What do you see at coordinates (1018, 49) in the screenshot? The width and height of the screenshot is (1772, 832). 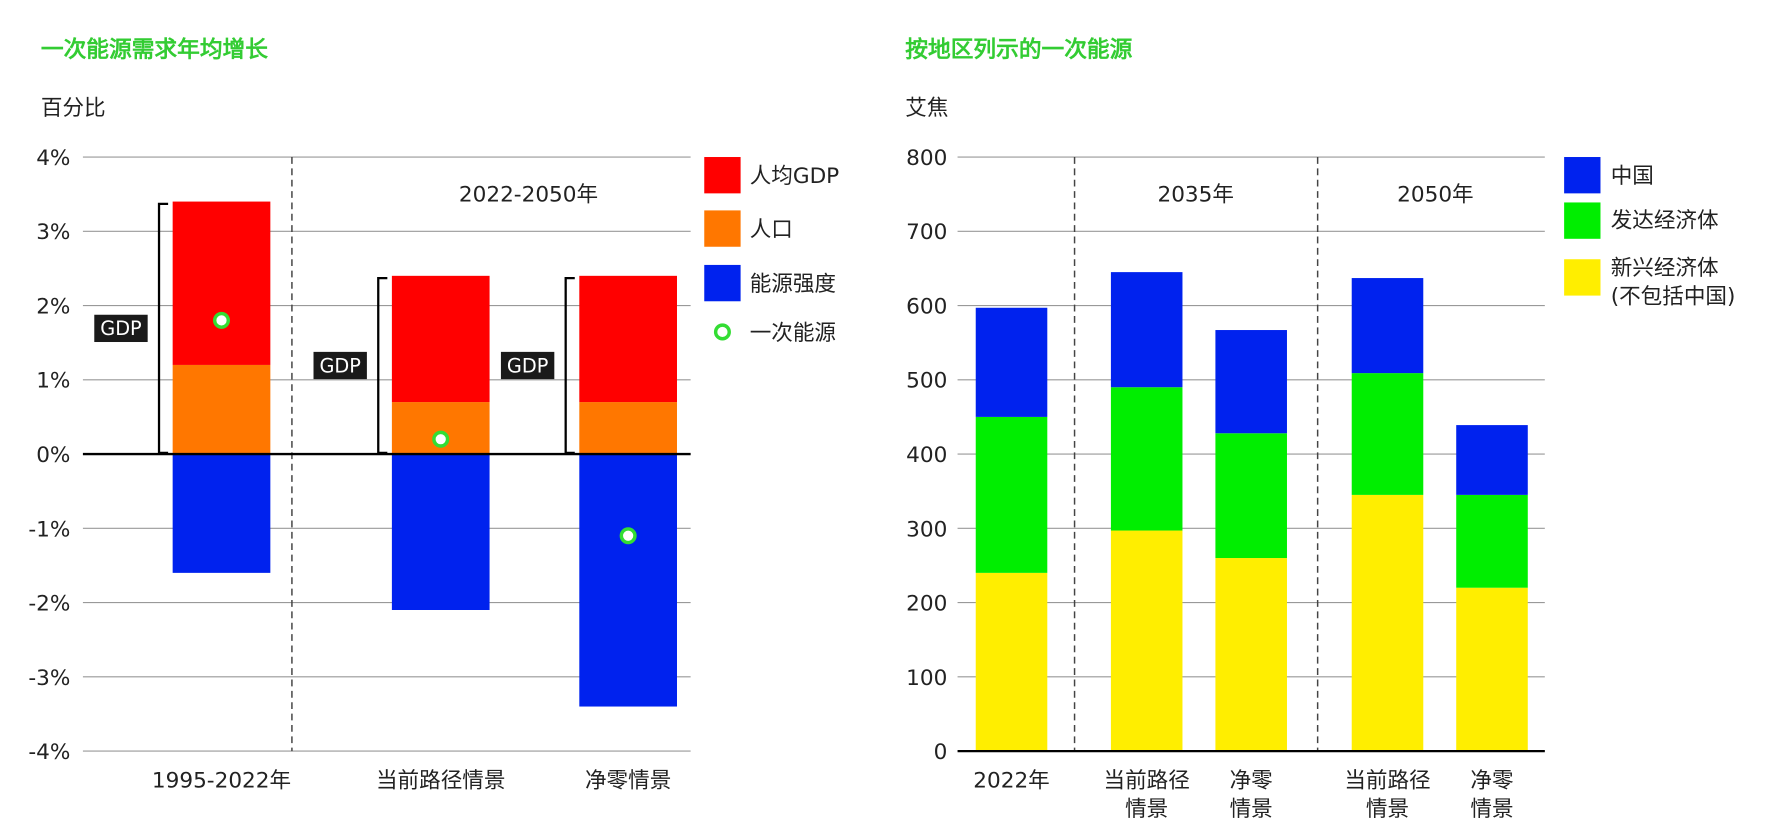 I see `right-chart-title: 按地区列示的一次能源` at bounding box center [1018, 49].